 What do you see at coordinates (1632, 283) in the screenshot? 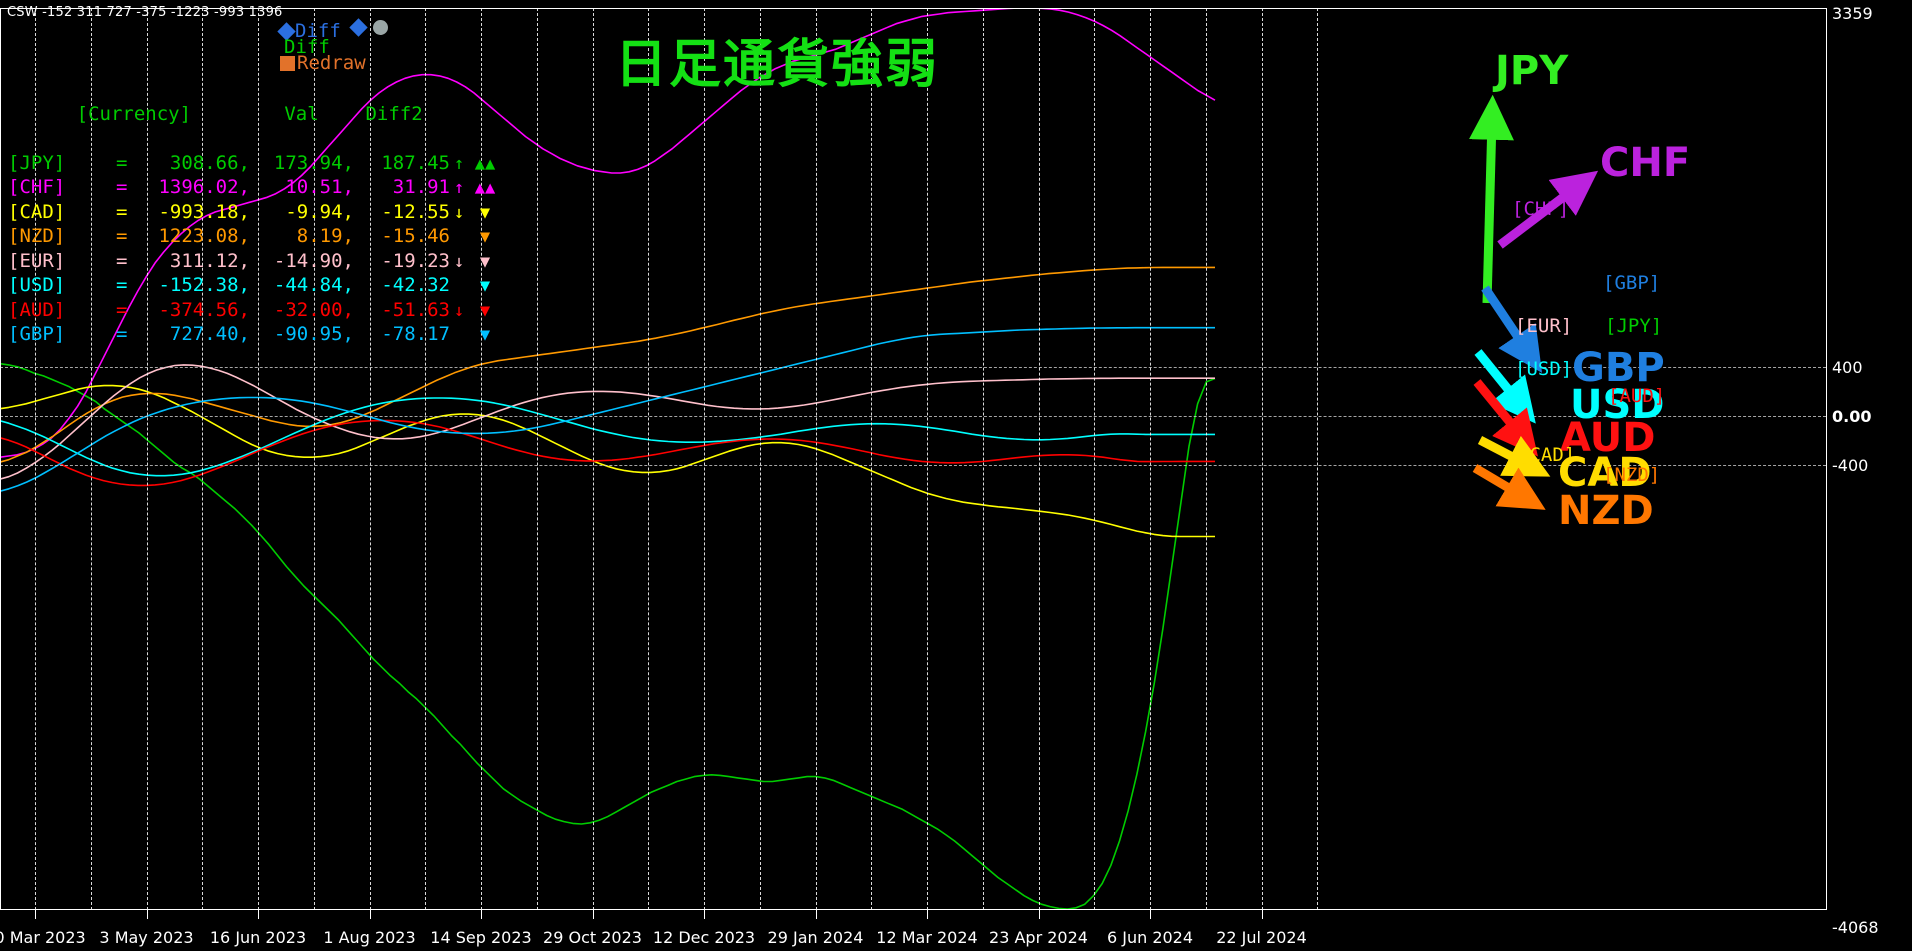
I see `tag-gbp: [GBP]` at bounding box center [1632, 283].